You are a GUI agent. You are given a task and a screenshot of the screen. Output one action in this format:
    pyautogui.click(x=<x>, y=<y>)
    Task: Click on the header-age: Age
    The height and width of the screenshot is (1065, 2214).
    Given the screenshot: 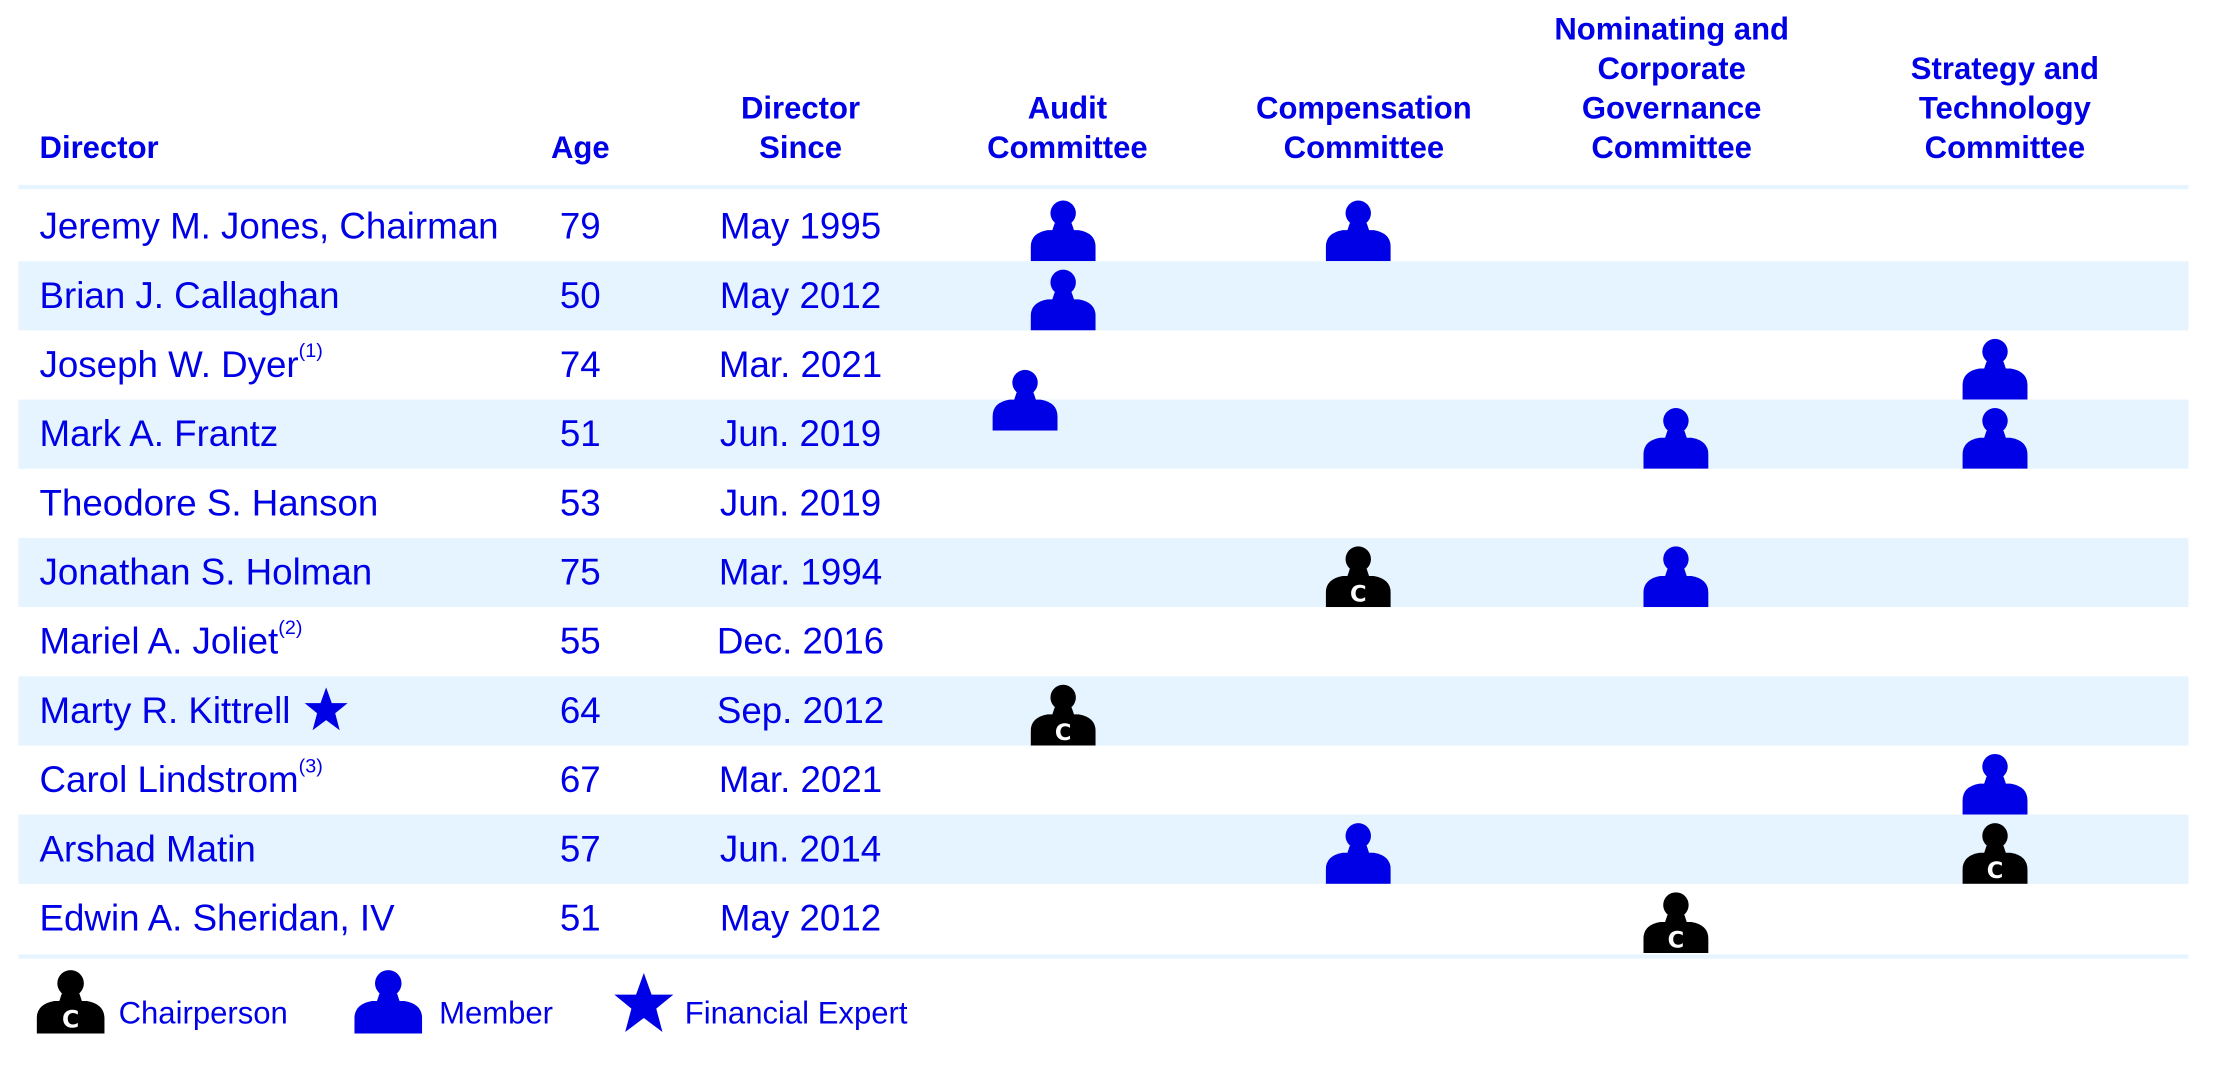 What is the action you would take?
    pyautogui.click(x=580, y=147)
    